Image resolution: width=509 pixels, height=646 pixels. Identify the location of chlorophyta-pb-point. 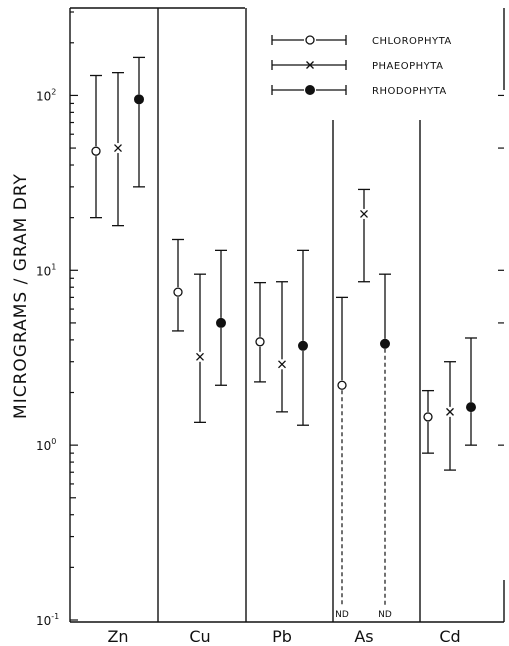
(260, 342).